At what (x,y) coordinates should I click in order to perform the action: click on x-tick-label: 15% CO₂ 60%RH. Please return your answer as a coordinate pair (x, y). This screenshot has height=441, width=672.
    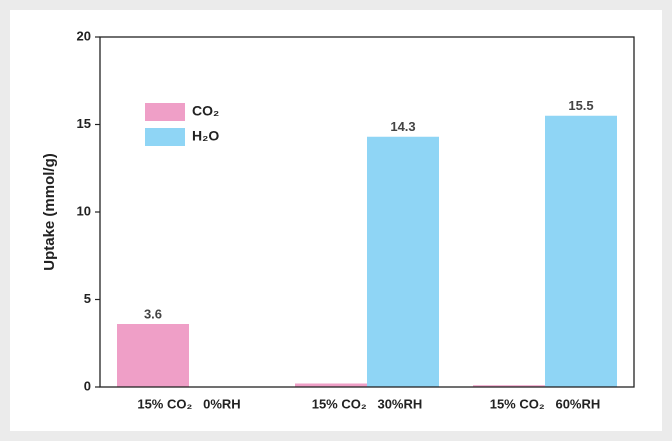
    Looking at the image, I should click on (545, 403).